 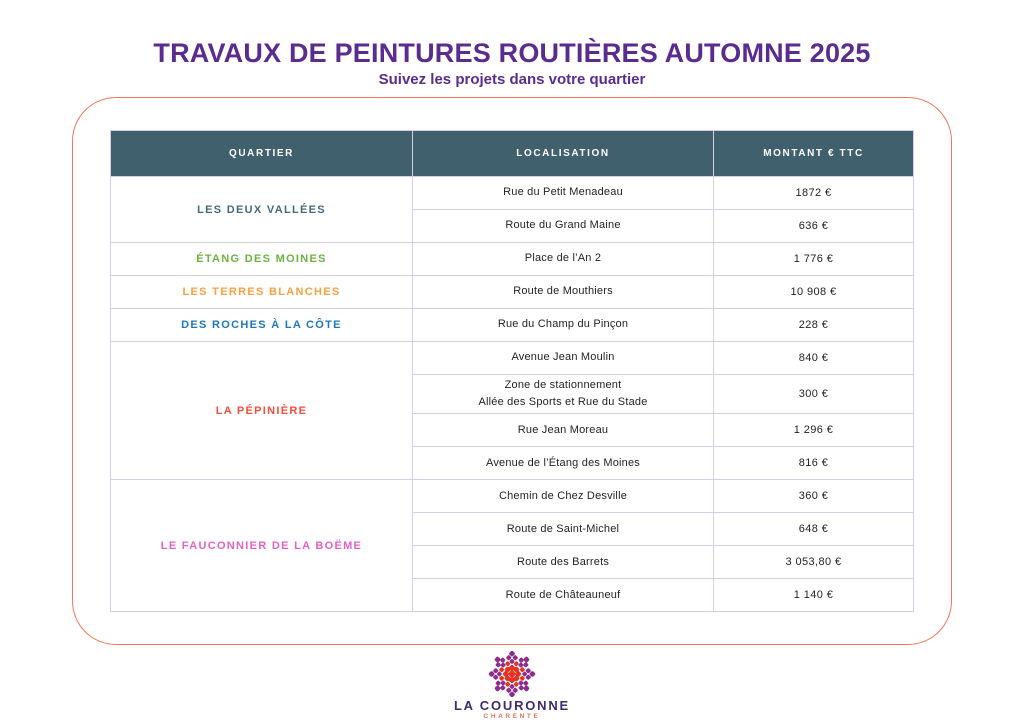 I want to click on rosette-dots, so click(x=512, y=674).